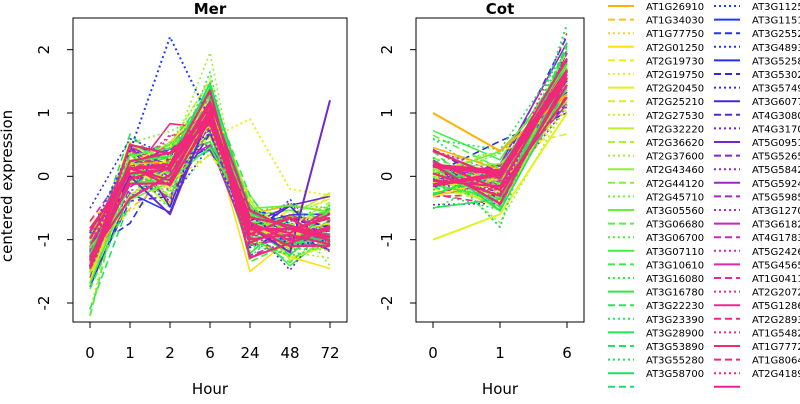  I want to click on legend-label: AT2G37600, so click(675, 157).